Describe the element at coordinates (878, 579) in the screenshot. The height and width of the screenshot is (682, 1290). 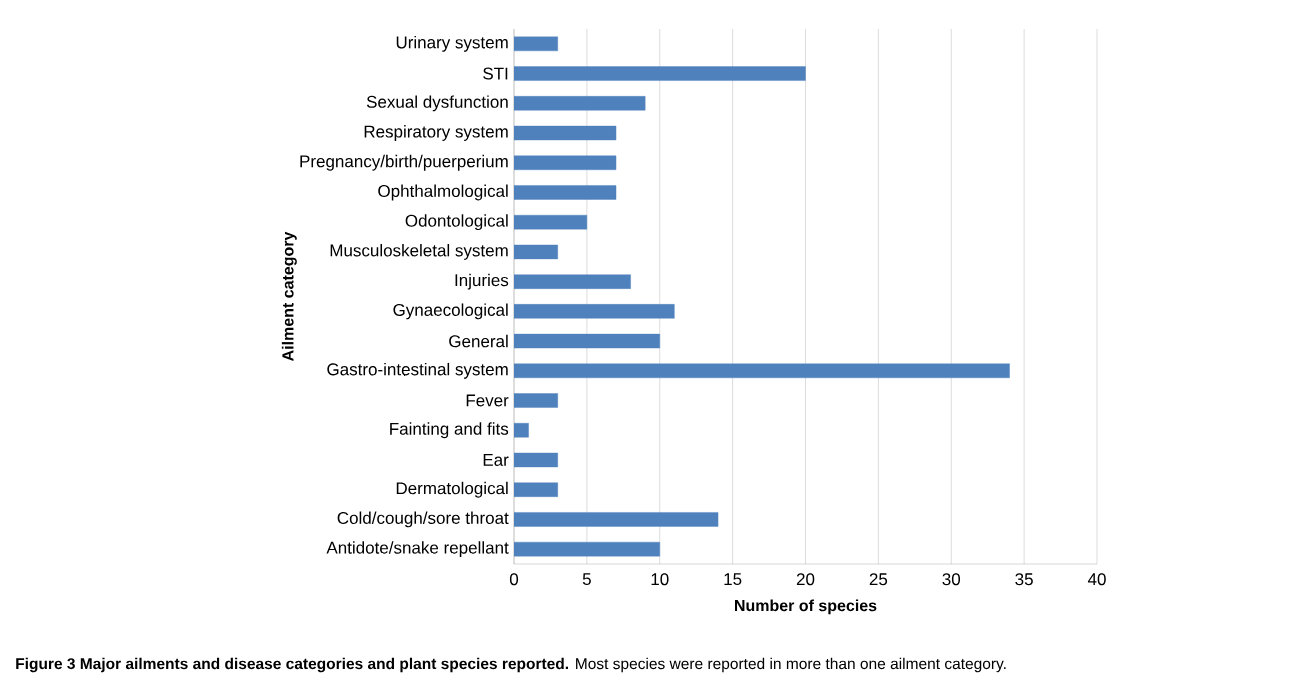
I see `x-tick-label: 25` at that location.